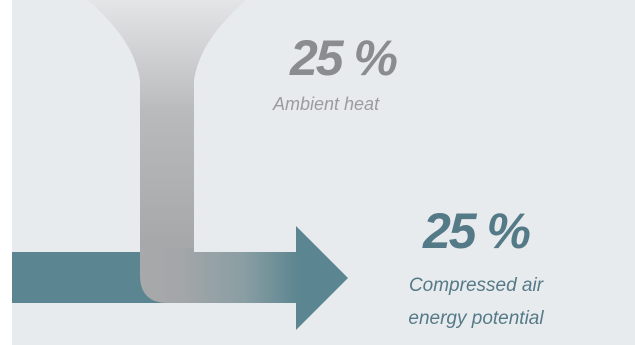 This screenshot has width=635, height=345. I want to click on compressed-air-label-line-1: Compressed air, so click(476, 285).